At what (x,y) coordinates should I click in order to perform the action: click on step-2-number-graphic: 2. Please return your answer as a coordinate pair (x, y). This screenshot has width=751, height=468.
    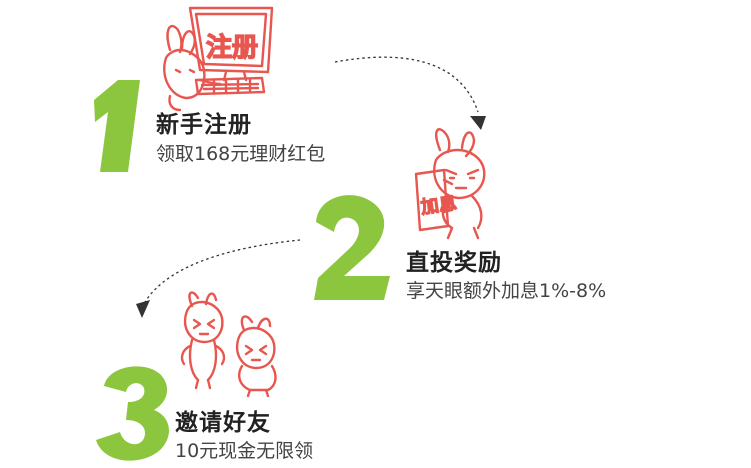
    Looking at the image, I should click on (352, 247).